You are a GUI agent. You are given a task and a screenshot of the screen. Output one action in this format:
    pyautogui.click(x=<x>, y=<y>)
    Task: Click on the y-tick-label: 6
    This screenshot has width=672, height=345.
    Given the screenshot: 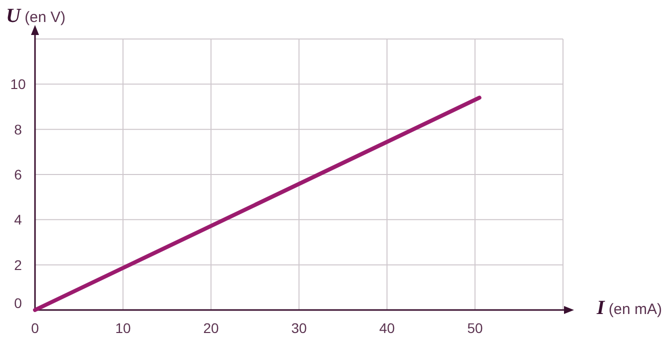 What is the action you would take?
    pyautogui.click(x=18, y=174)
    